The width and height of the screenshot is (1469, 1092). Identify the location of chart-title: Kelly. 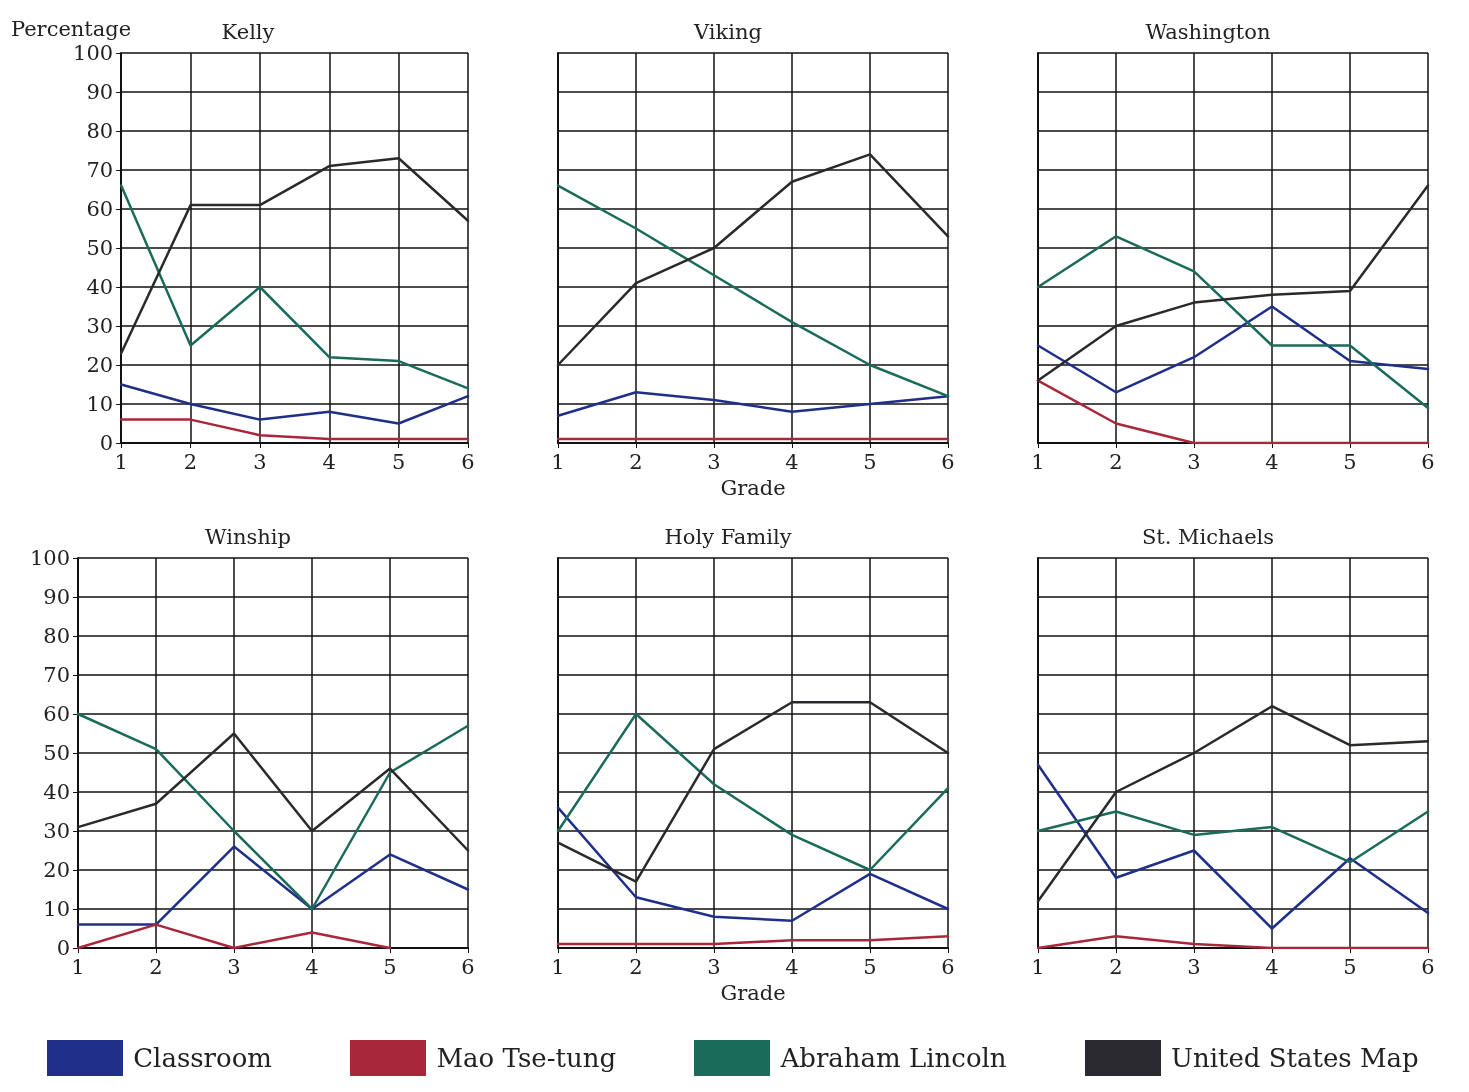
(248, 31).